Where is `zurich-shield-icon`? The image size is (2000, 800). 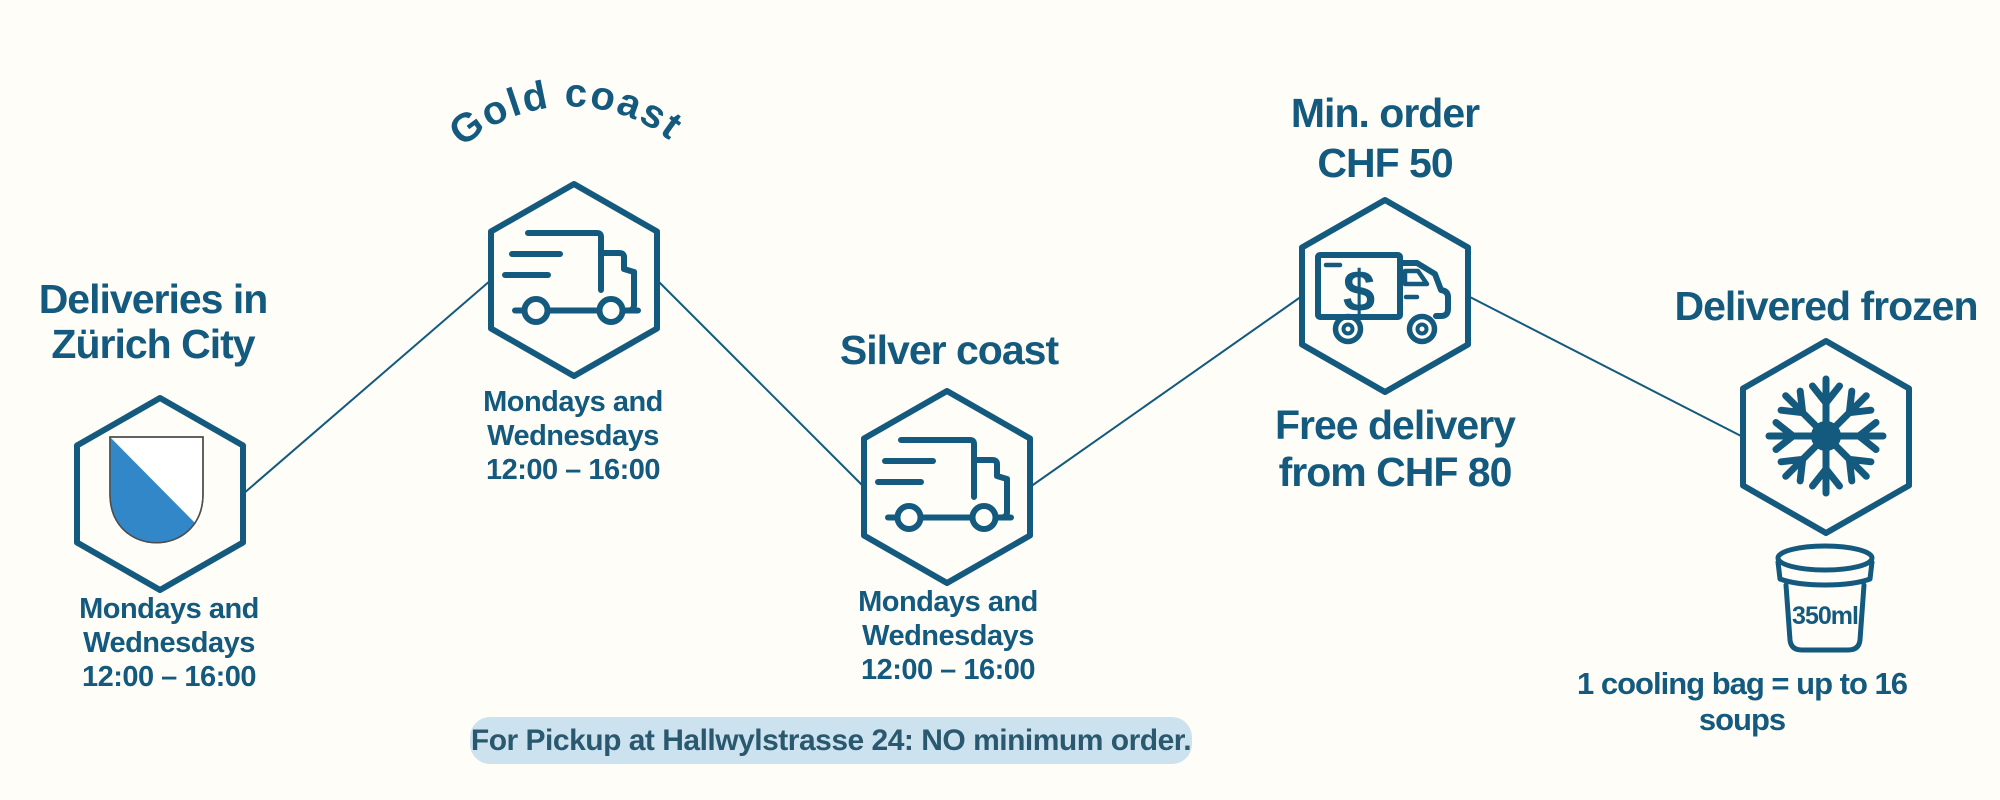 zurich-shield-icon is located at coordinates (156, 490).